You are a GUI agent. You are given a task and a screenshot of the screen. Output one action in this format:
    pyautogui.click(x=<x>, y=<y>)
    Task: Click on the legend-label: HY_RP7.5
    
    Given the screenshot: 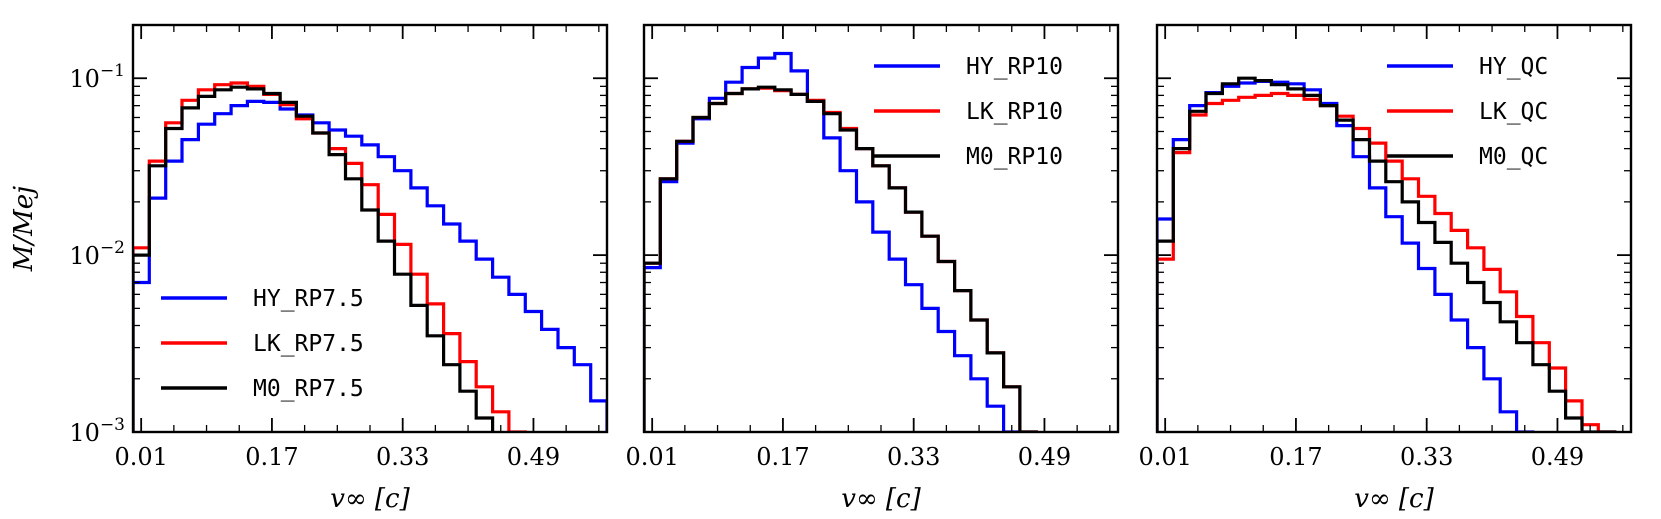 What is the action you would take?
    pyautogui.click(x=308, y=299)
    